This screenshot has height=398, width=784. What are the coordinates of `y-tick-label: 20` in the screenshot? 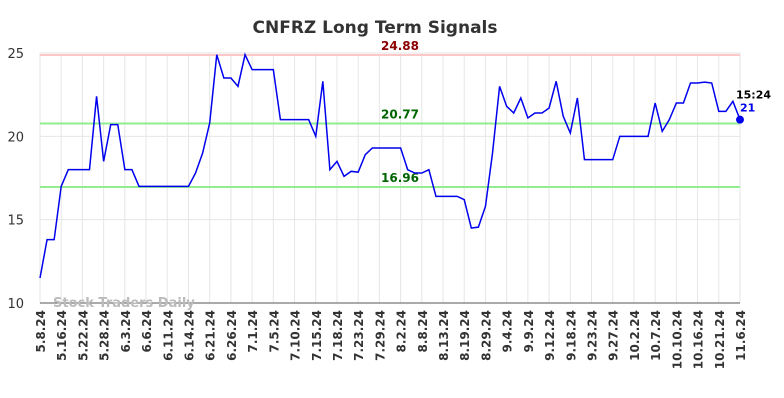 It's located at (15, 137).